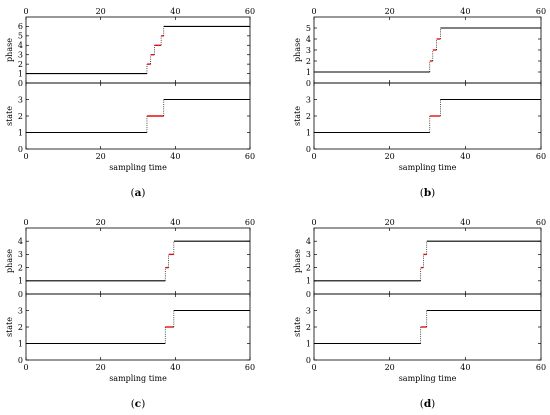  I want to click on phase-plot-y-tick-label: 6, so click(20, 26).